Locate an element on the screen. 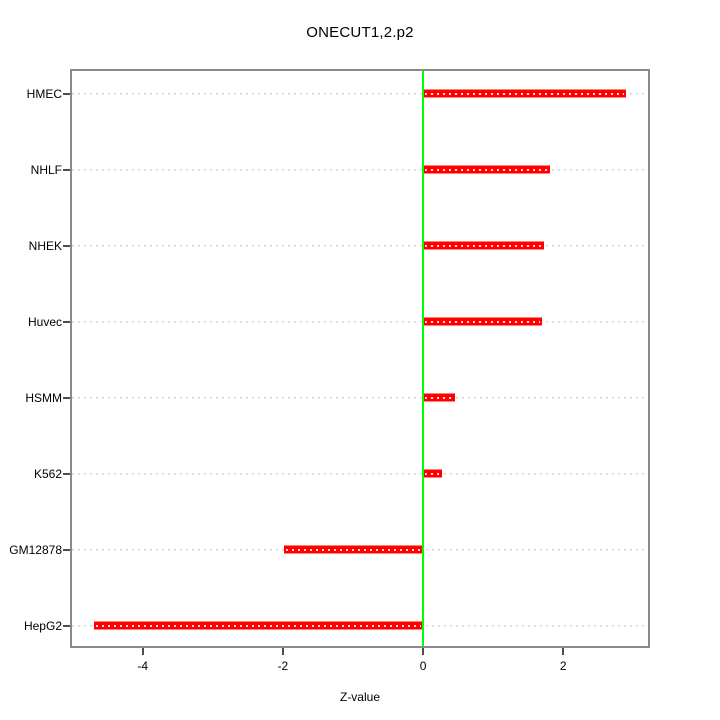  chart-title: ONECUT1,2.p2 is located at coordinates (360, 32).